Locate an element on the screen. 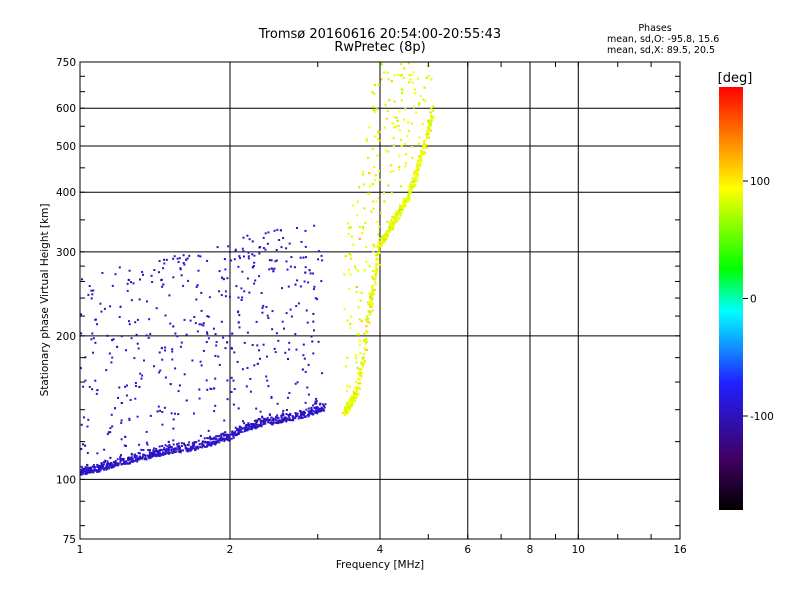 The width and height of the screenshot is (800, 600). colorbar-label: [deg] is located at coordinates (735, 78).